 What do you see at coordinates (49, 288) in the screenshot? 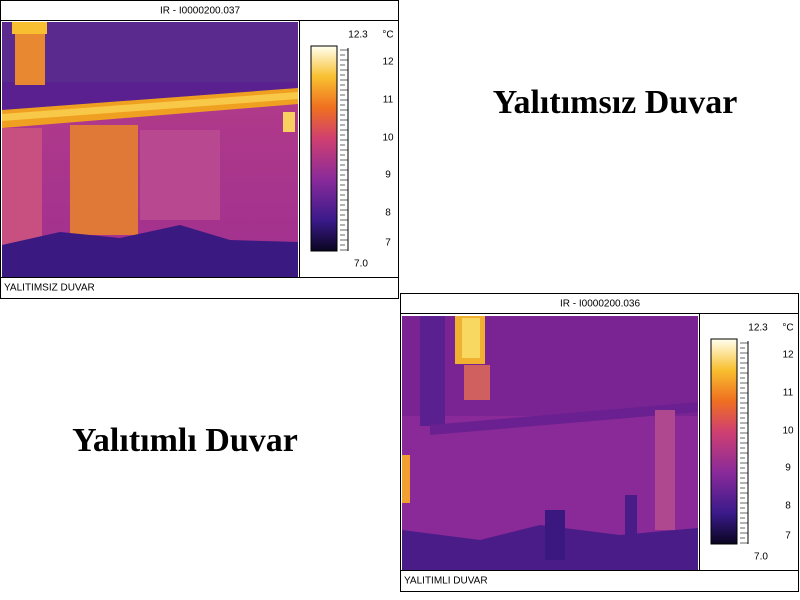
I see `panel-footer: YALITIMSIZ DUVAR` at bounding box center [49, 288].